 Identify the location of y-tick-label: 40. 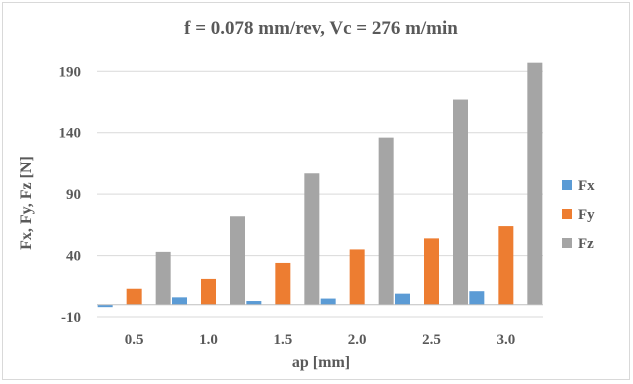
(73, 257).